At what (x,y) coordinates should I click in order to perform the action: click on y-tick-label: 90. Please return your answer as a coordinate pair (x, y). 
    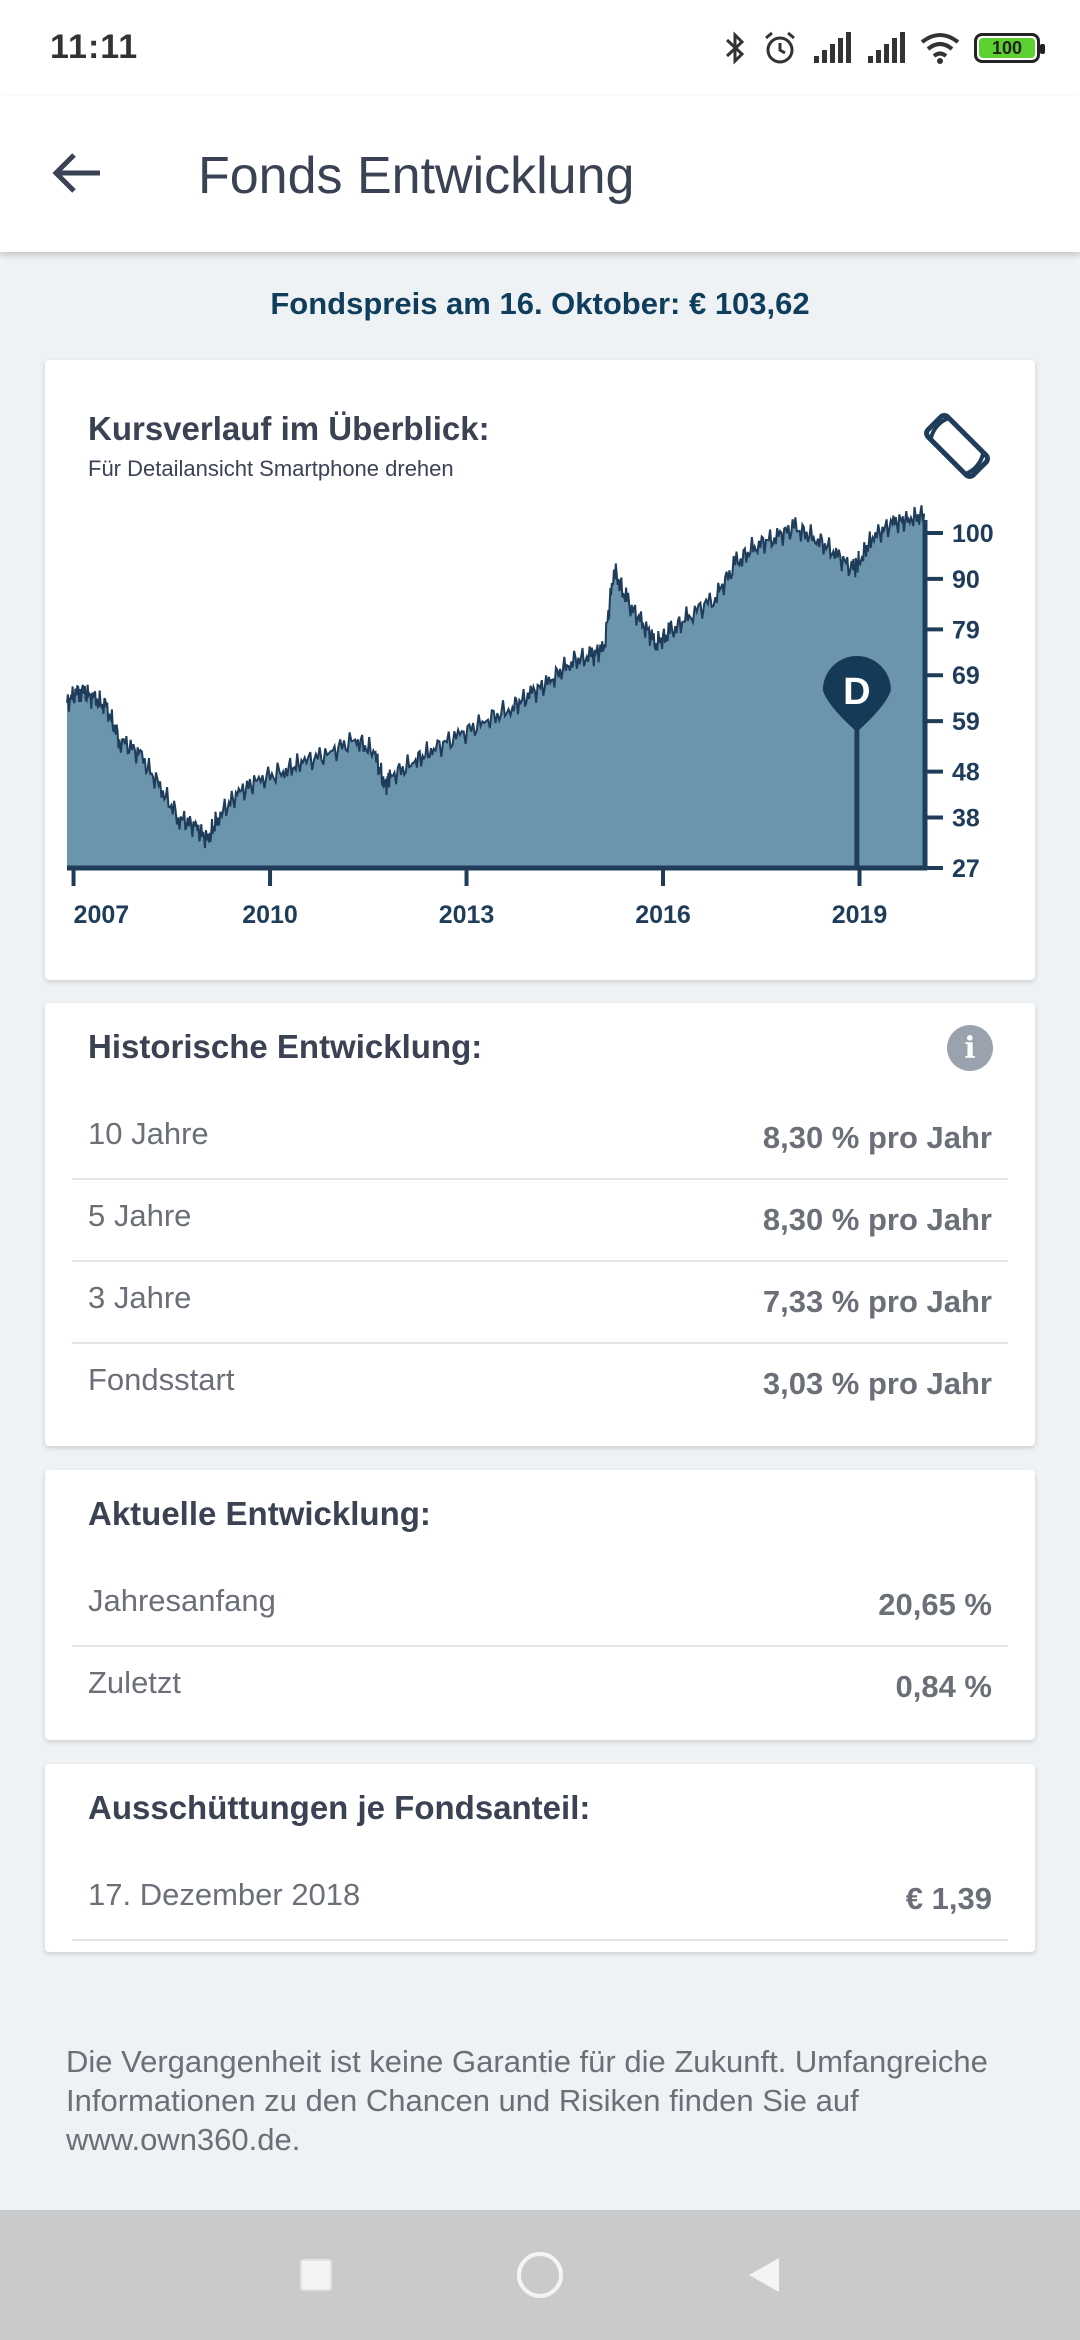
    Looking at the image, I should click on (966, 580).